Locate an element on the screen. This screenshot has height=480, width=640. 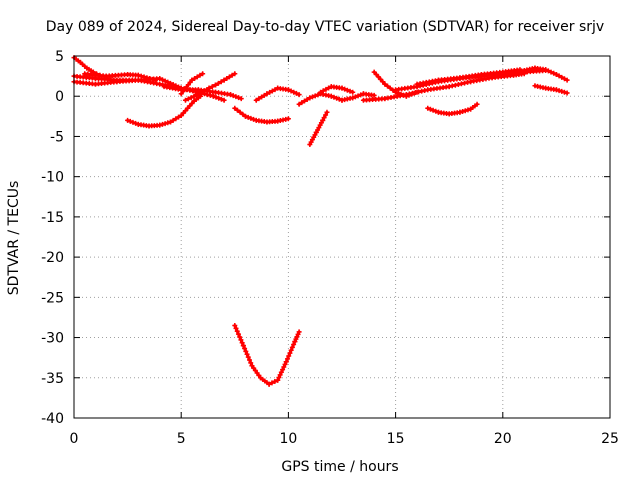
x-tick-label: 15 is located at coordinates (396, 439).